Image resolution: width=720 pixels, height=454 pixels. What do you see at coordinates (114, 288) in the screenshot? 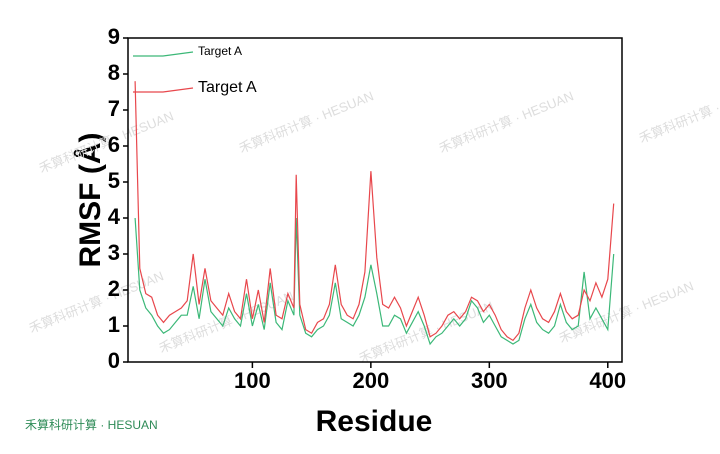
I see `y-tick-label: 2` at bounding box center [114, 288].